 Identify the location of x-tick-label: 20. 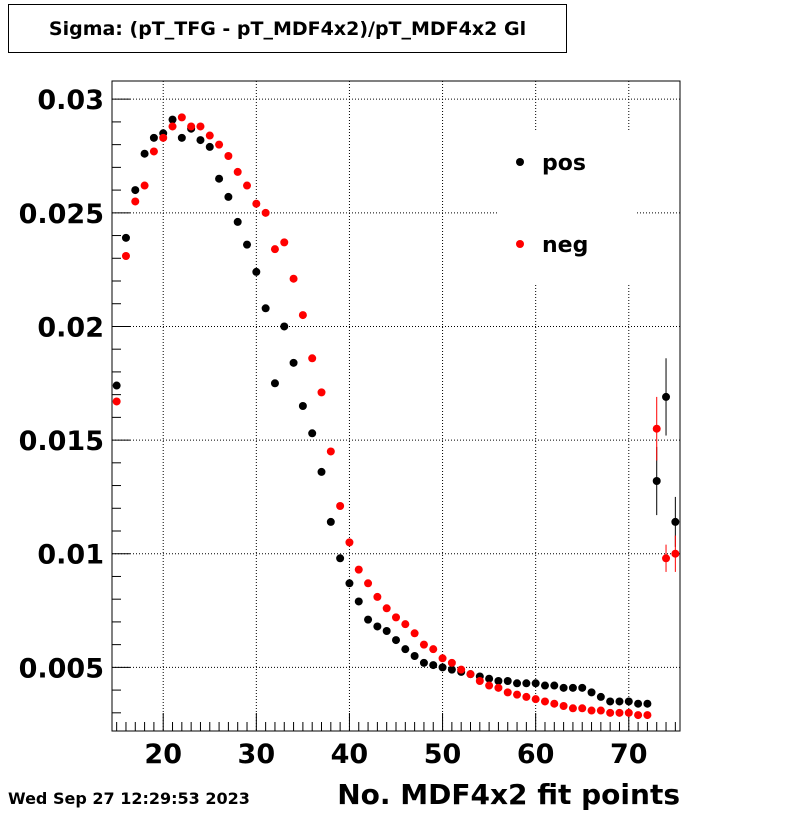
(163, 754).